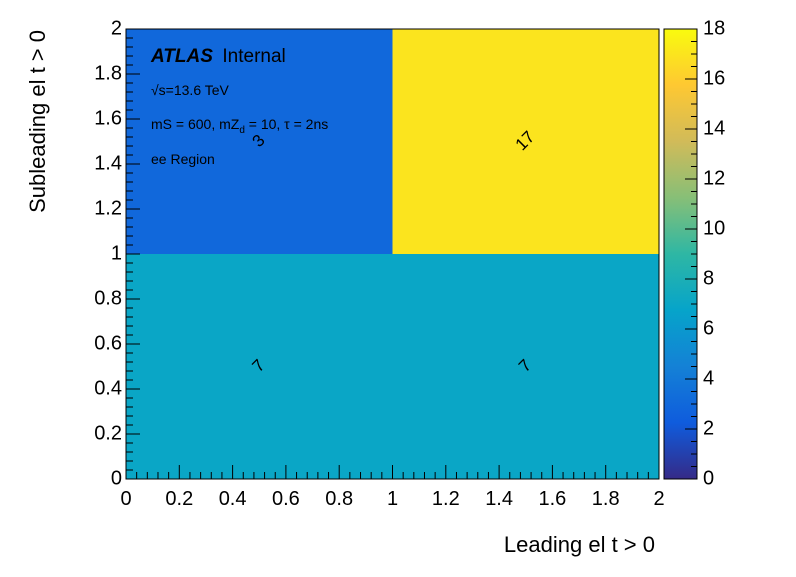 The width and height of the screenshot is (796, 577). I want to click on x-tick-label: 1.4, so click(499, 499).